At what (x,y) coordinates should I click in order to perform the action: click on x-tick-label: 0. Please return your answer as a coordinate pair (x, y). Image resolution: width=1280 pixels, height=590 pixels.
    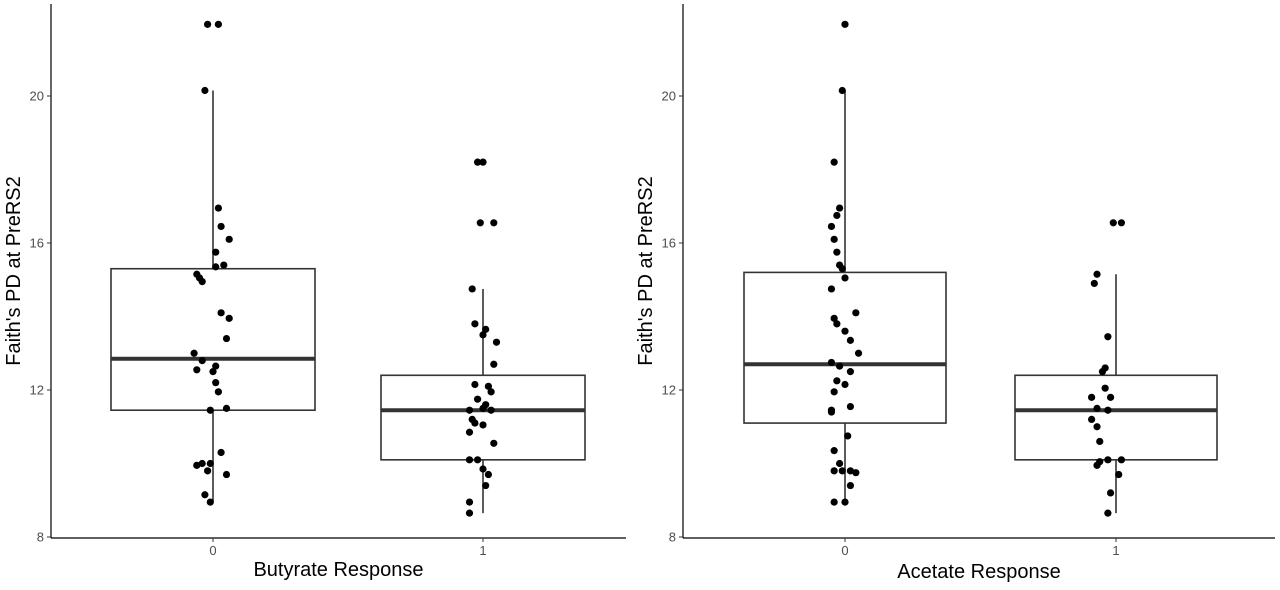
    Looking at the image, I should click on (212, 550).